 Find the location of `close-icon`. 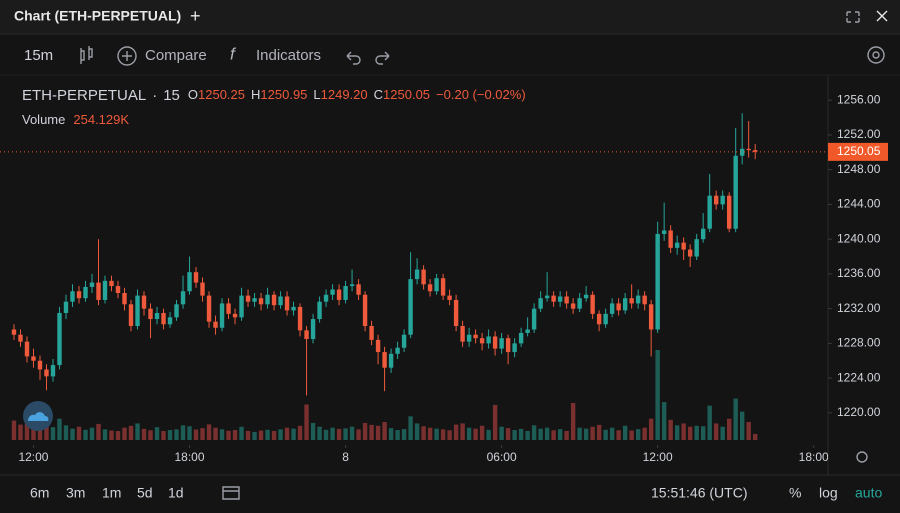

close-icon is located at coordinates (882, 16).